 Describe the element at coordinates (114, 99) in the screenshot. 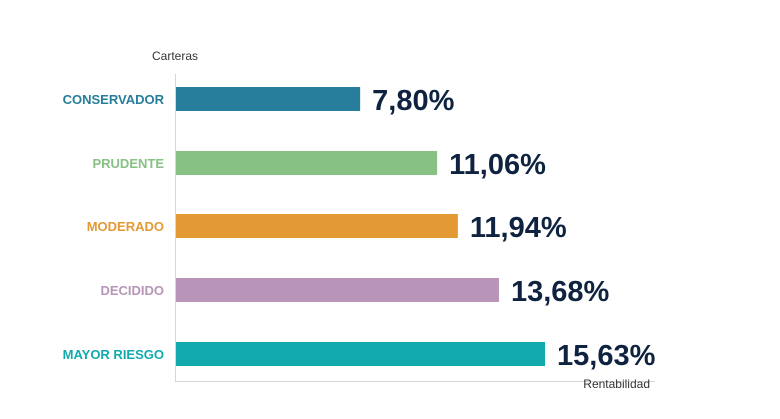

I see `category-label-conservador: CONSERVADOR` at that location.